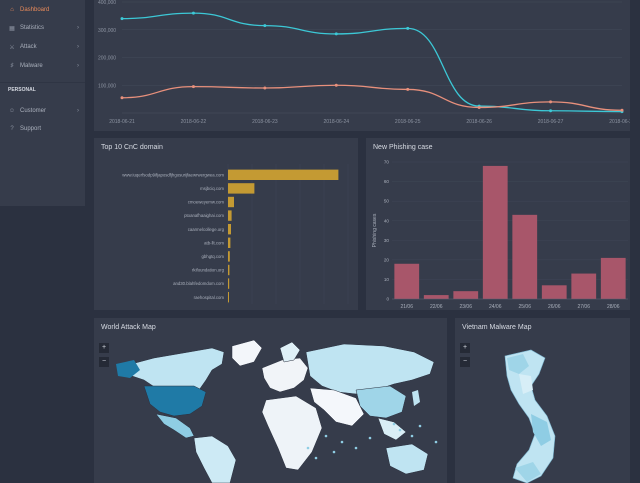 Image resolution: width=640 pixels, height=483 pixels. What do you see at coordinates (403, 147) in the screenshot?
I see `panel-title: New Phishing case` at bounding box center [403, 147].